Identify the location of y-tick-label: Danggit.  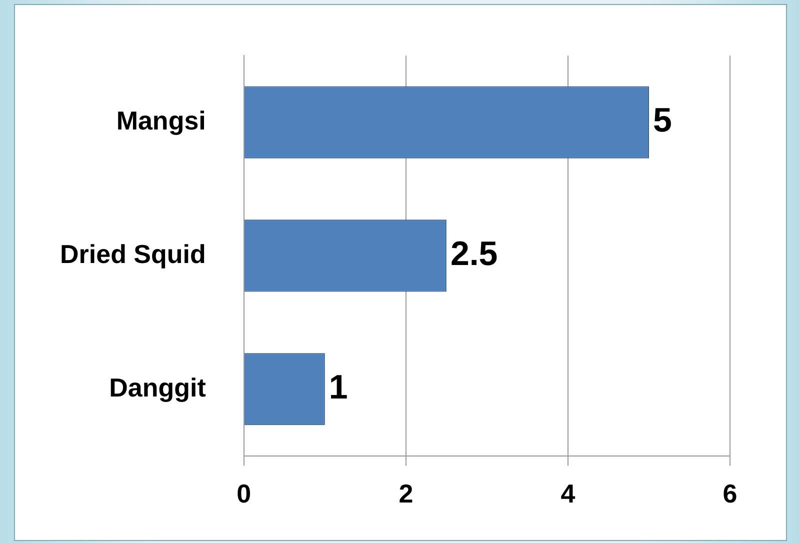
(157, 387).